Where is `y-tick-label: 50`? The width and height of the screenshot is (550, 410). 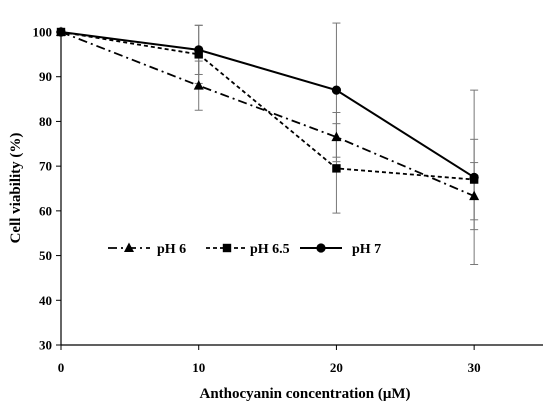 y-tick-label: 50 is located at coordinates (45, 255).